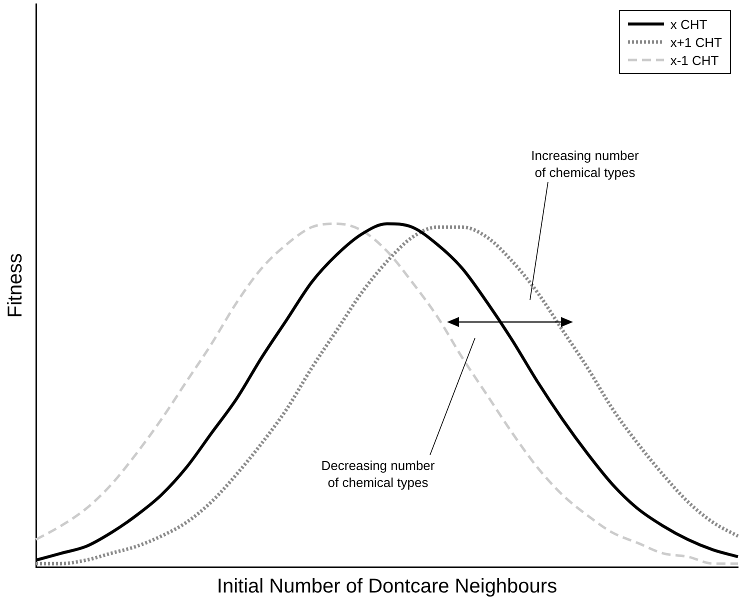 The width and height of the screenshot is (739, 603). What do you see at coordinates (689, 24) in the screenshot?
I see `legend-label: x CHT` at bounding box center [689, 24].